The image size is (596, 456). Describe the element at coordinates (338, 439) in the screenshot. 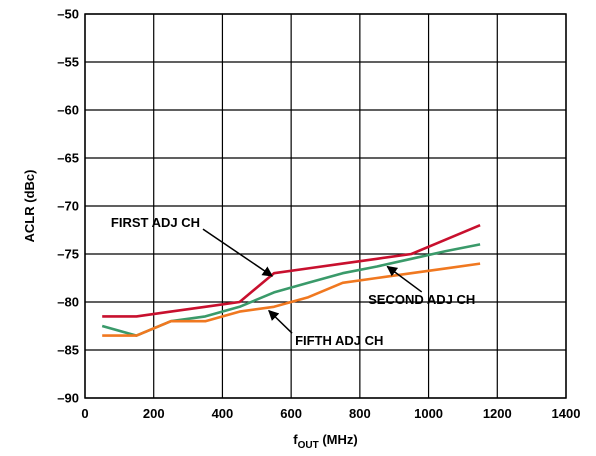

I see `x-axis-label-unit: (MHz)` at that location.